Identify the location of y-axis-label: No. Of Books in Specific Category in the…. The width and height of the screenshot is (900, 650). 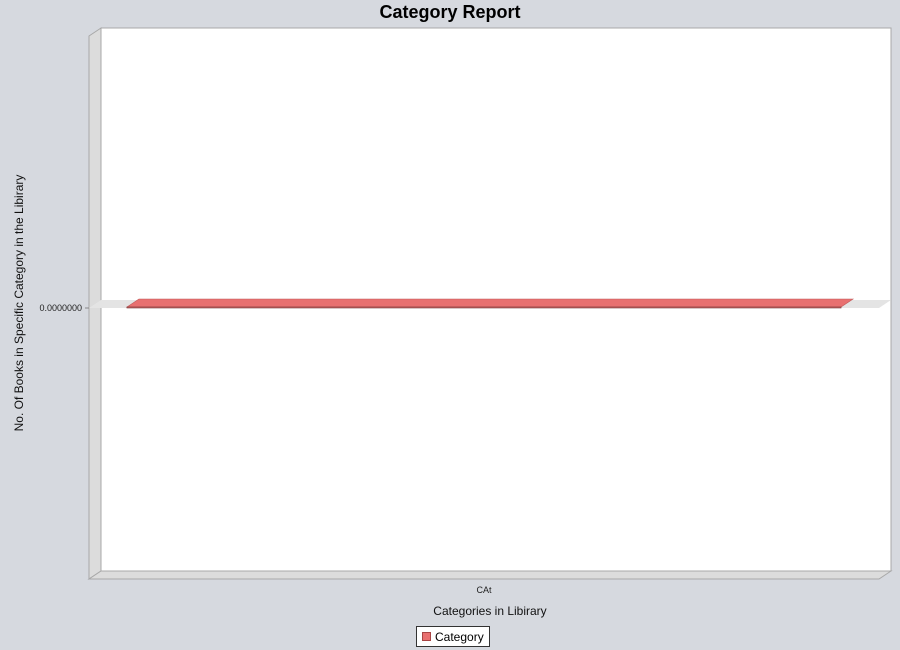
(19, 303).